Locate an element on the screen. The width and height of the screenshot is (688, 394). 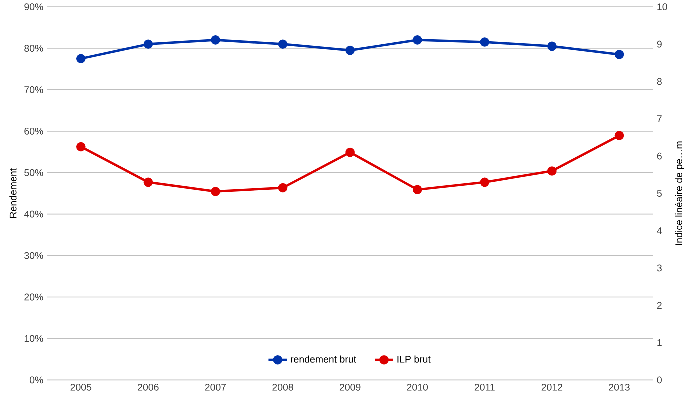
x-tick-label: 2006 is located at coordinates (148, 387).